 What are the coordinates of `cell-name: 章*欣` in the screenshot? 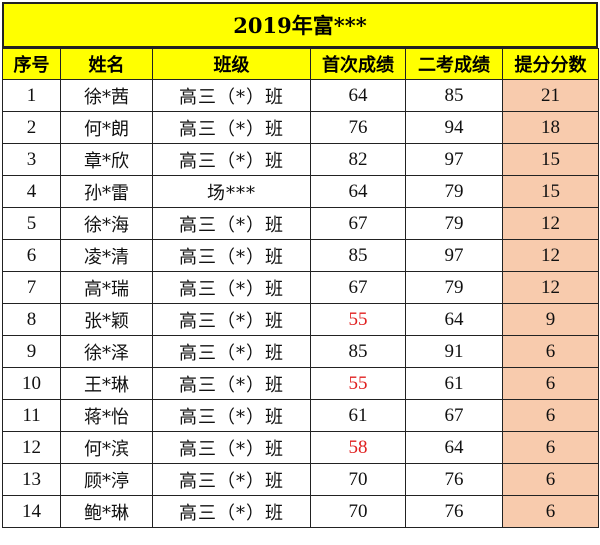 It's located at (106, 159).